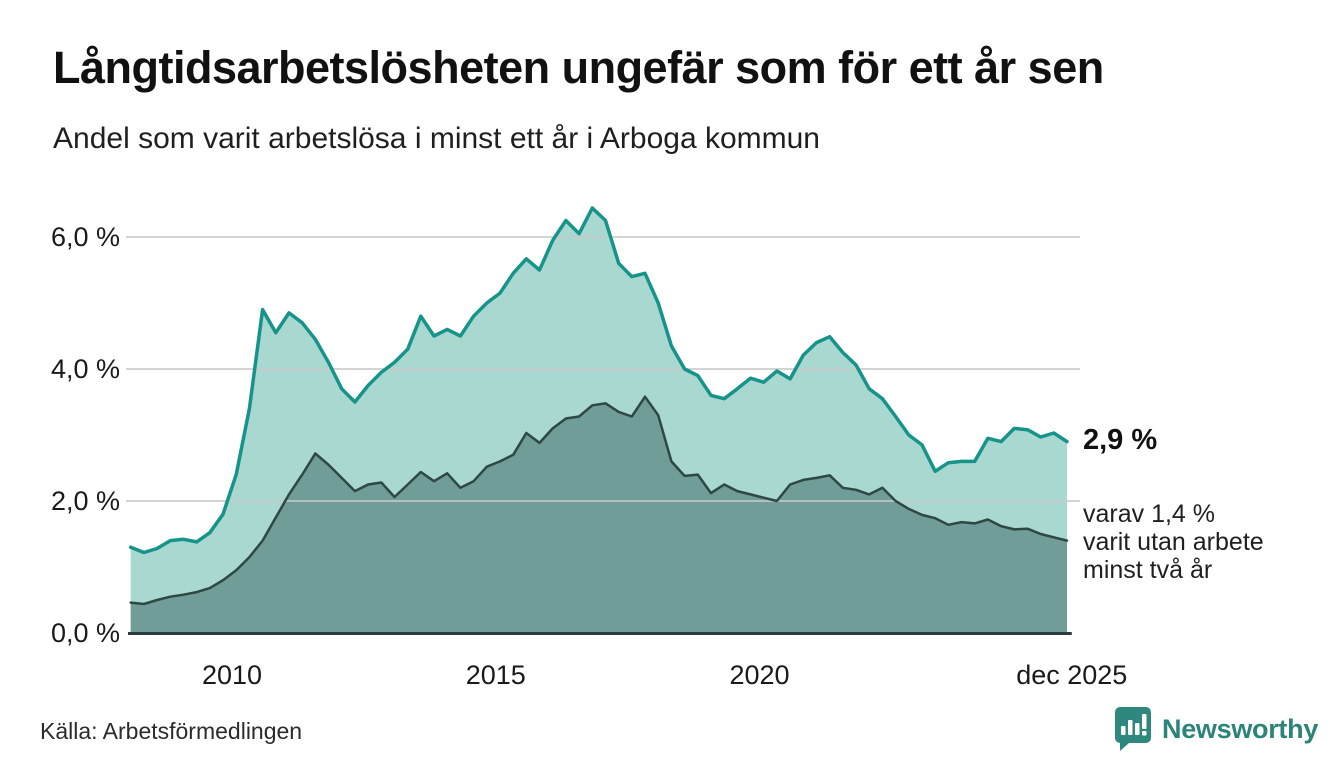  Describe the element at coordinates (495, 675) in the screenshot. I see `x-tick-label: 2015` at that location.